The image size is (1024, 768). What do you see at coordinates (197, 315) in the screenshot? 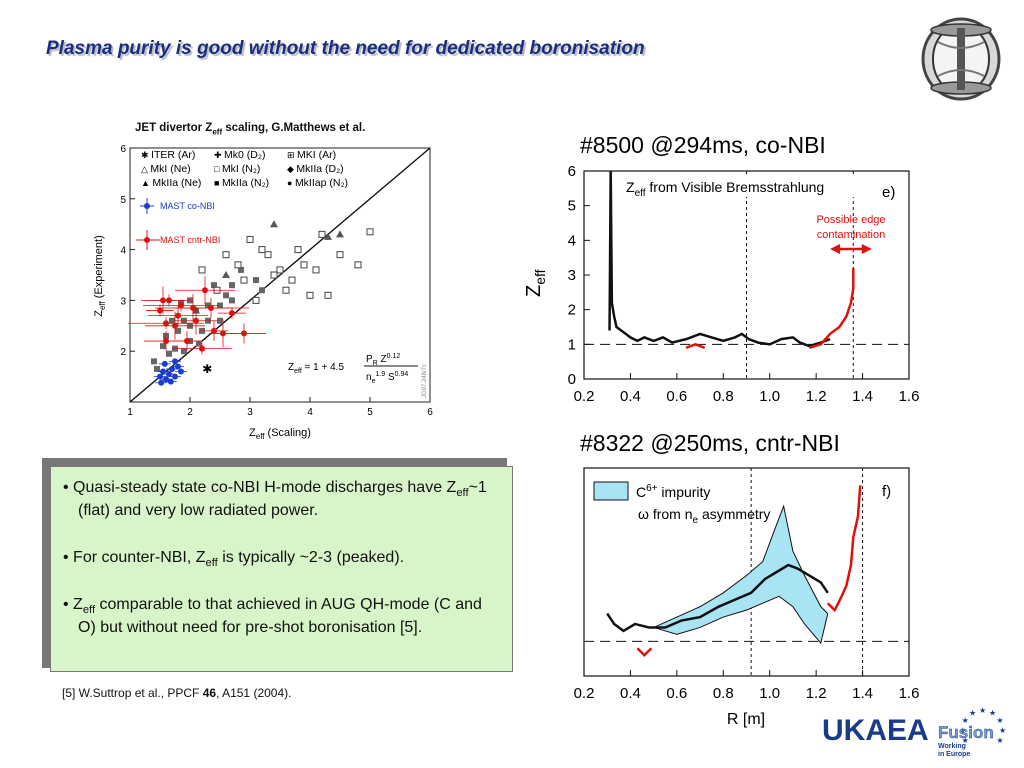
I see `jet-mast-cntr-points` at bounding box center [197, 315].